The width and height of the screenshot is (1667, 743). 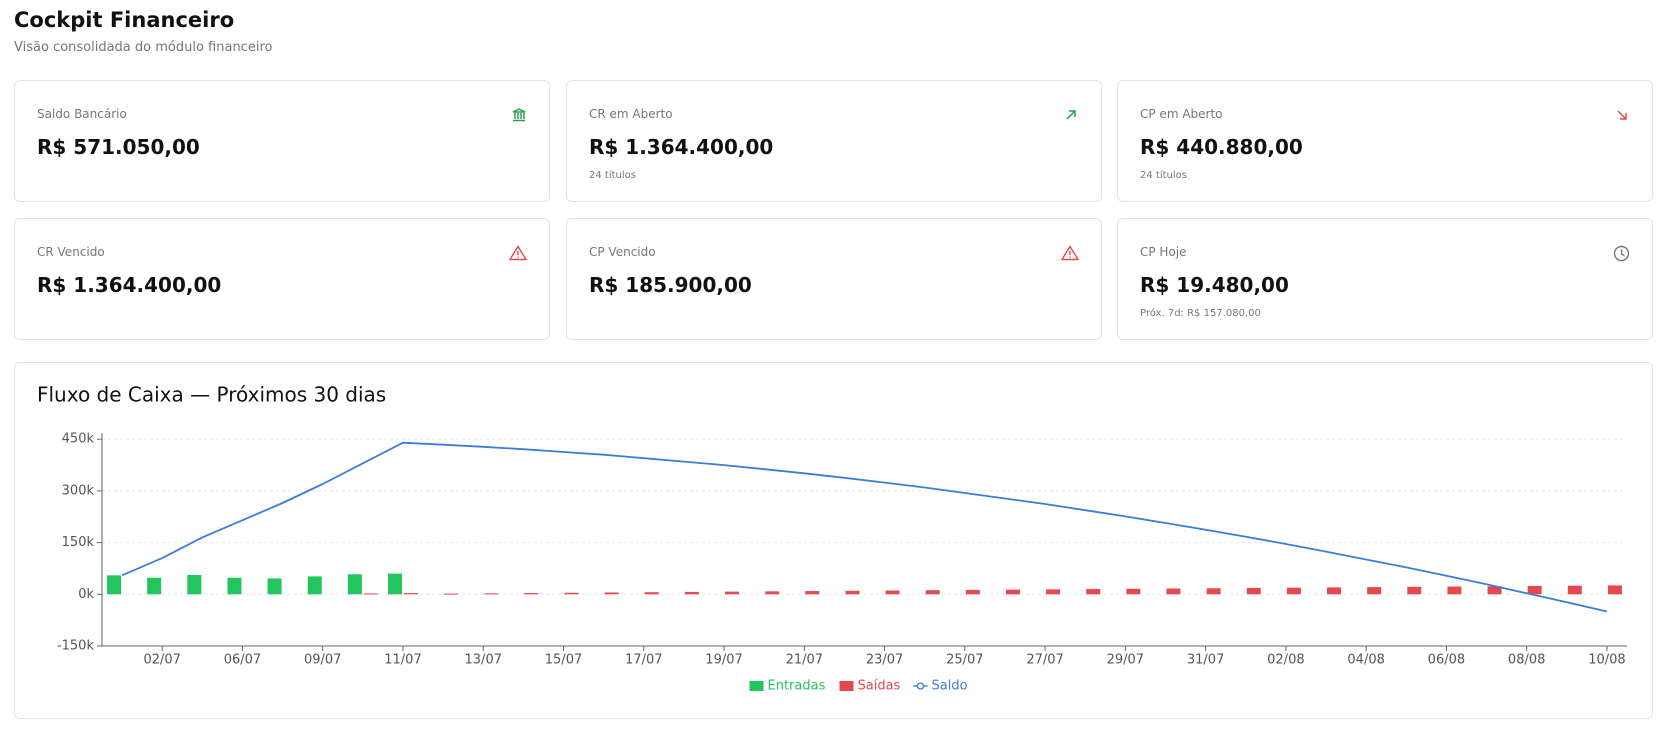 I want to click on y-tick-label: 0k, so click(x=86, y=594).